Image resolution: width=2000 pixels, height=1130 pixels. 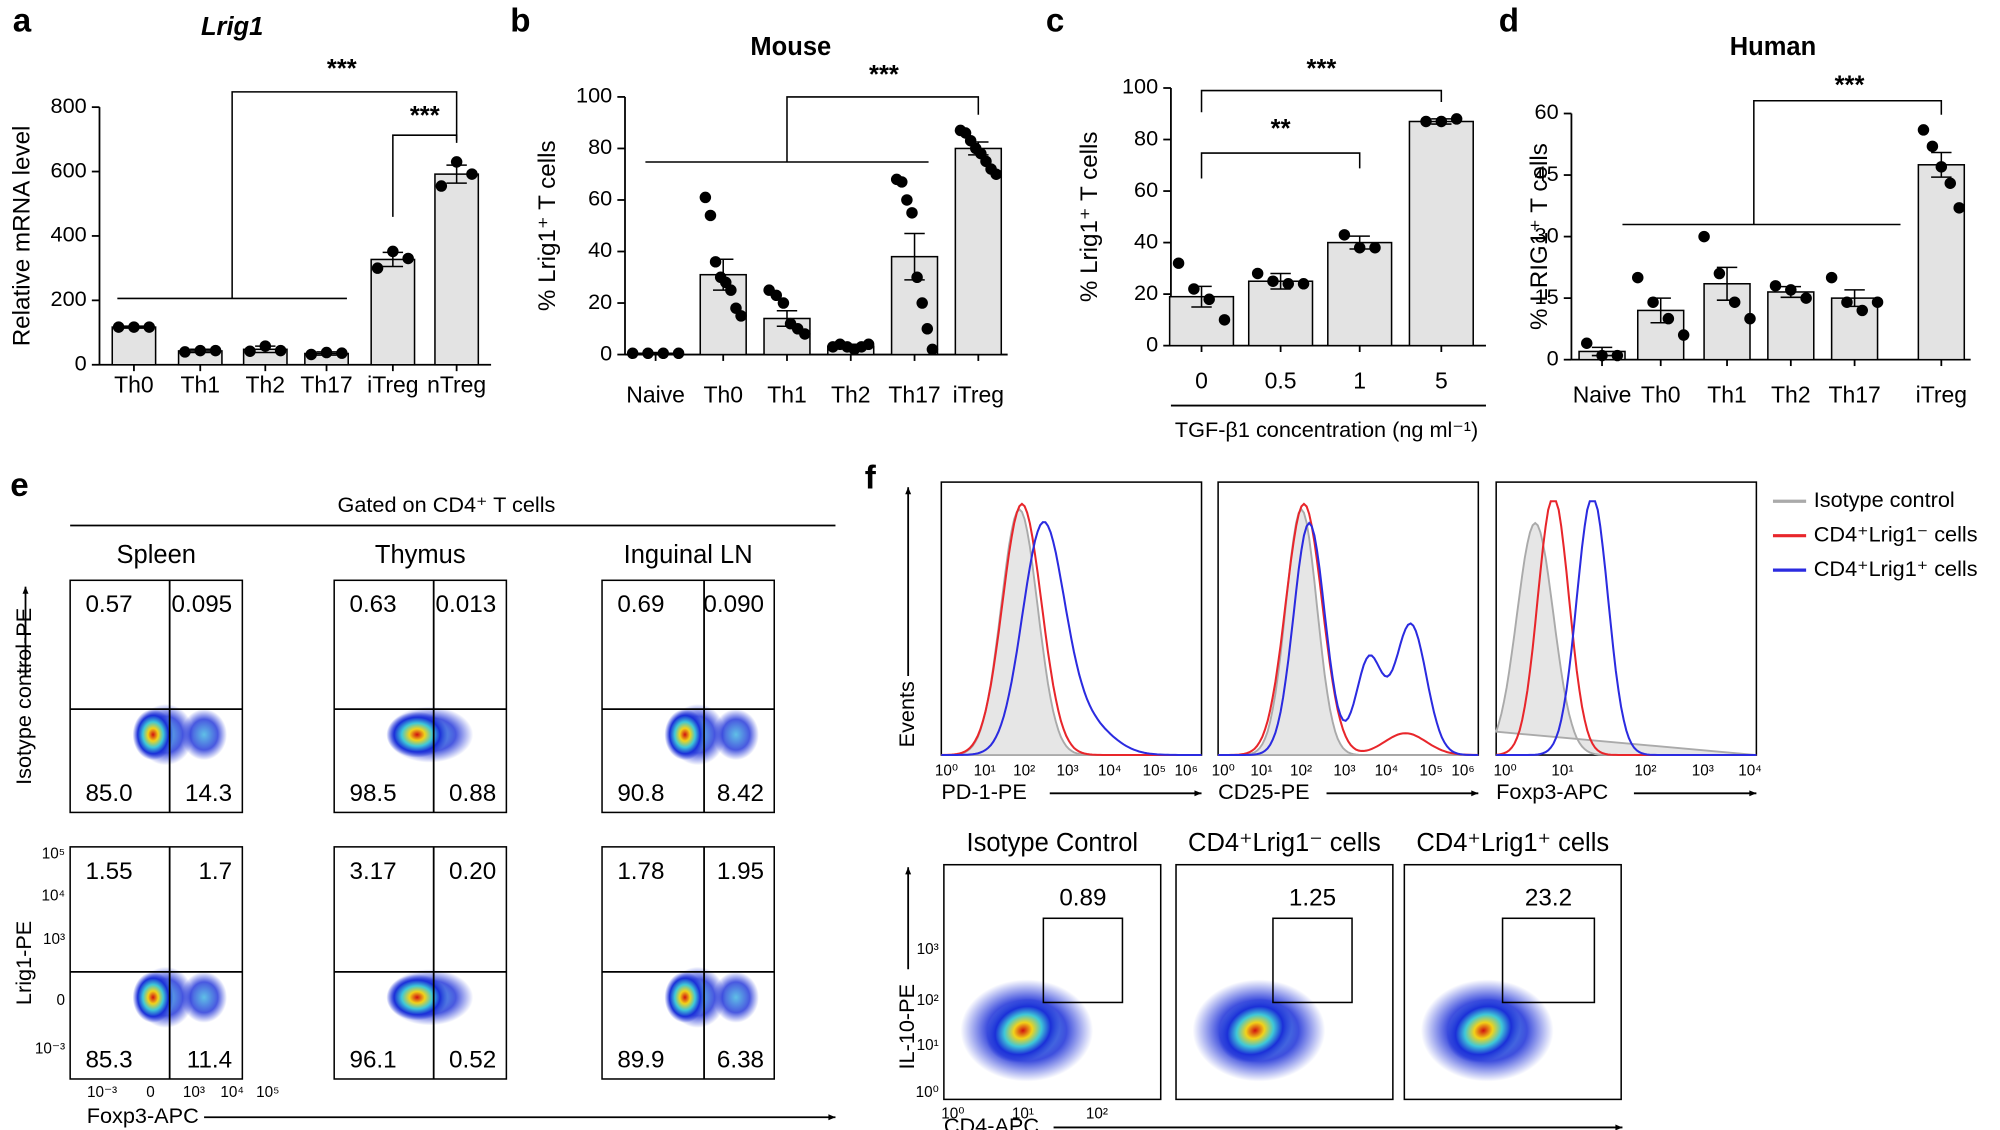 What do you see at coordinates (420, 555) in the screenshot?
I see `column-label: Thymus` at bounding box center [420, 555].